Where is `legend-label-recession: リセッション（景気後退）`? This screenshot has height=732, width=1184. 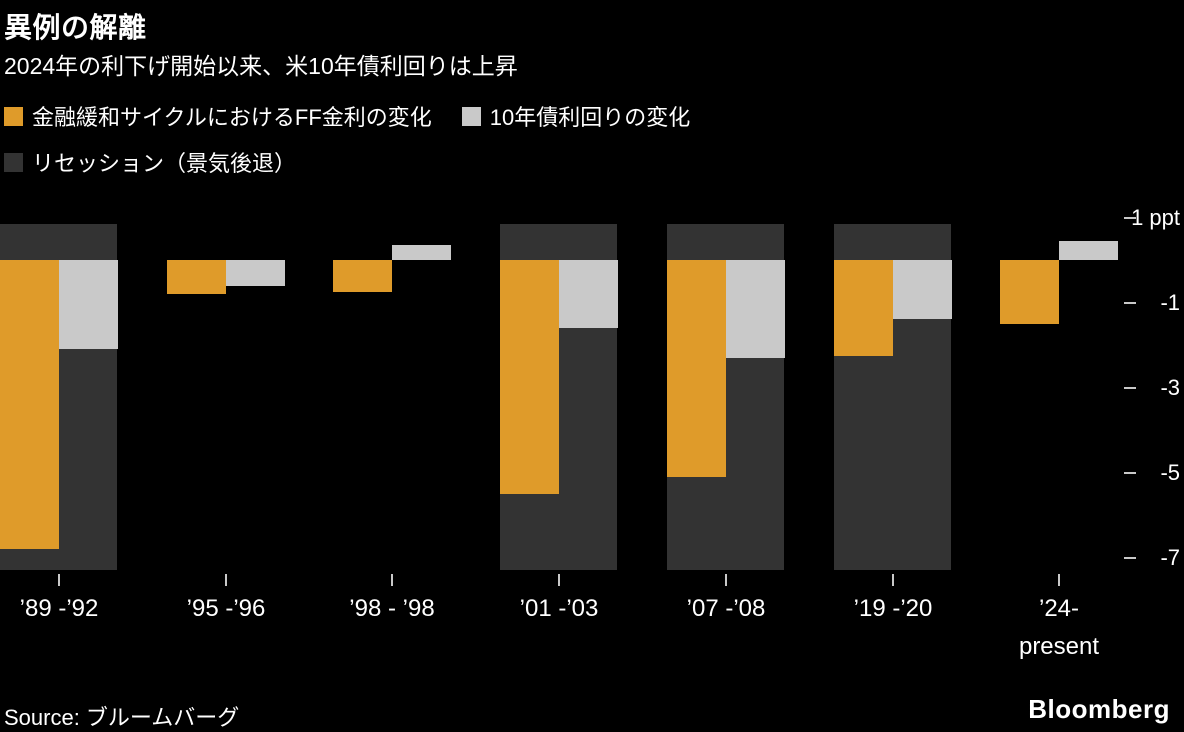
legend-label-recession: リセッション（景気後退） is located at coordinates (164, 163).